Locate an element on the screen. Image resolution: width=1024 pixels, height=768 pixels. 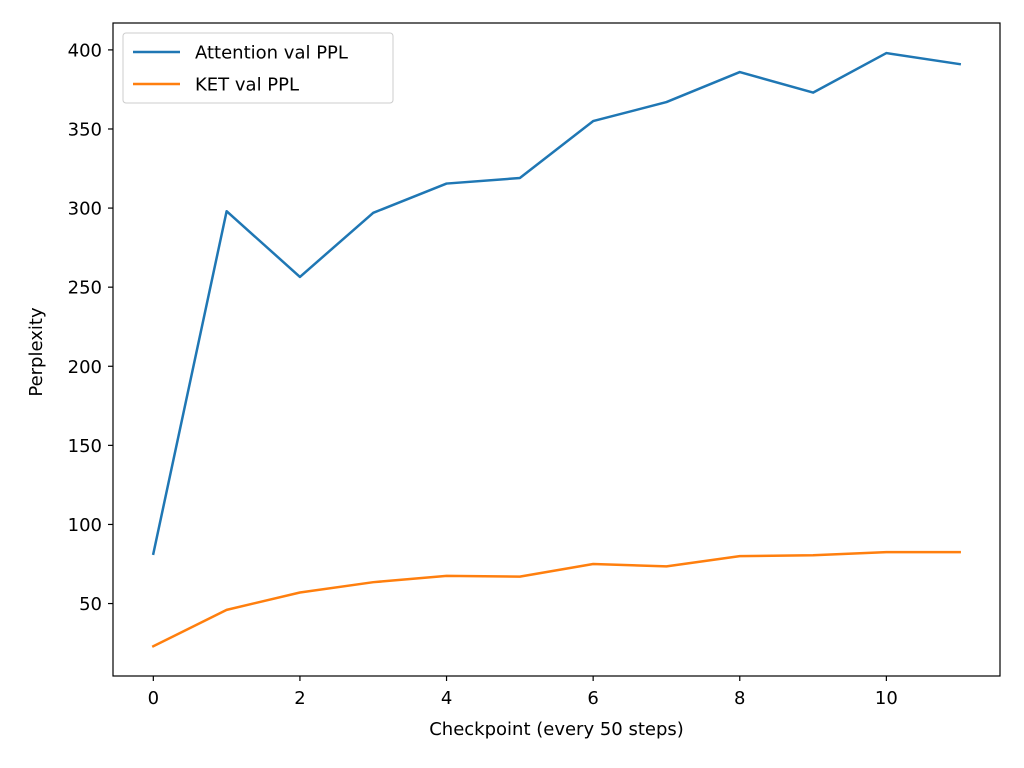
x-tick-label: 4 is located at coordinates (446, 698).